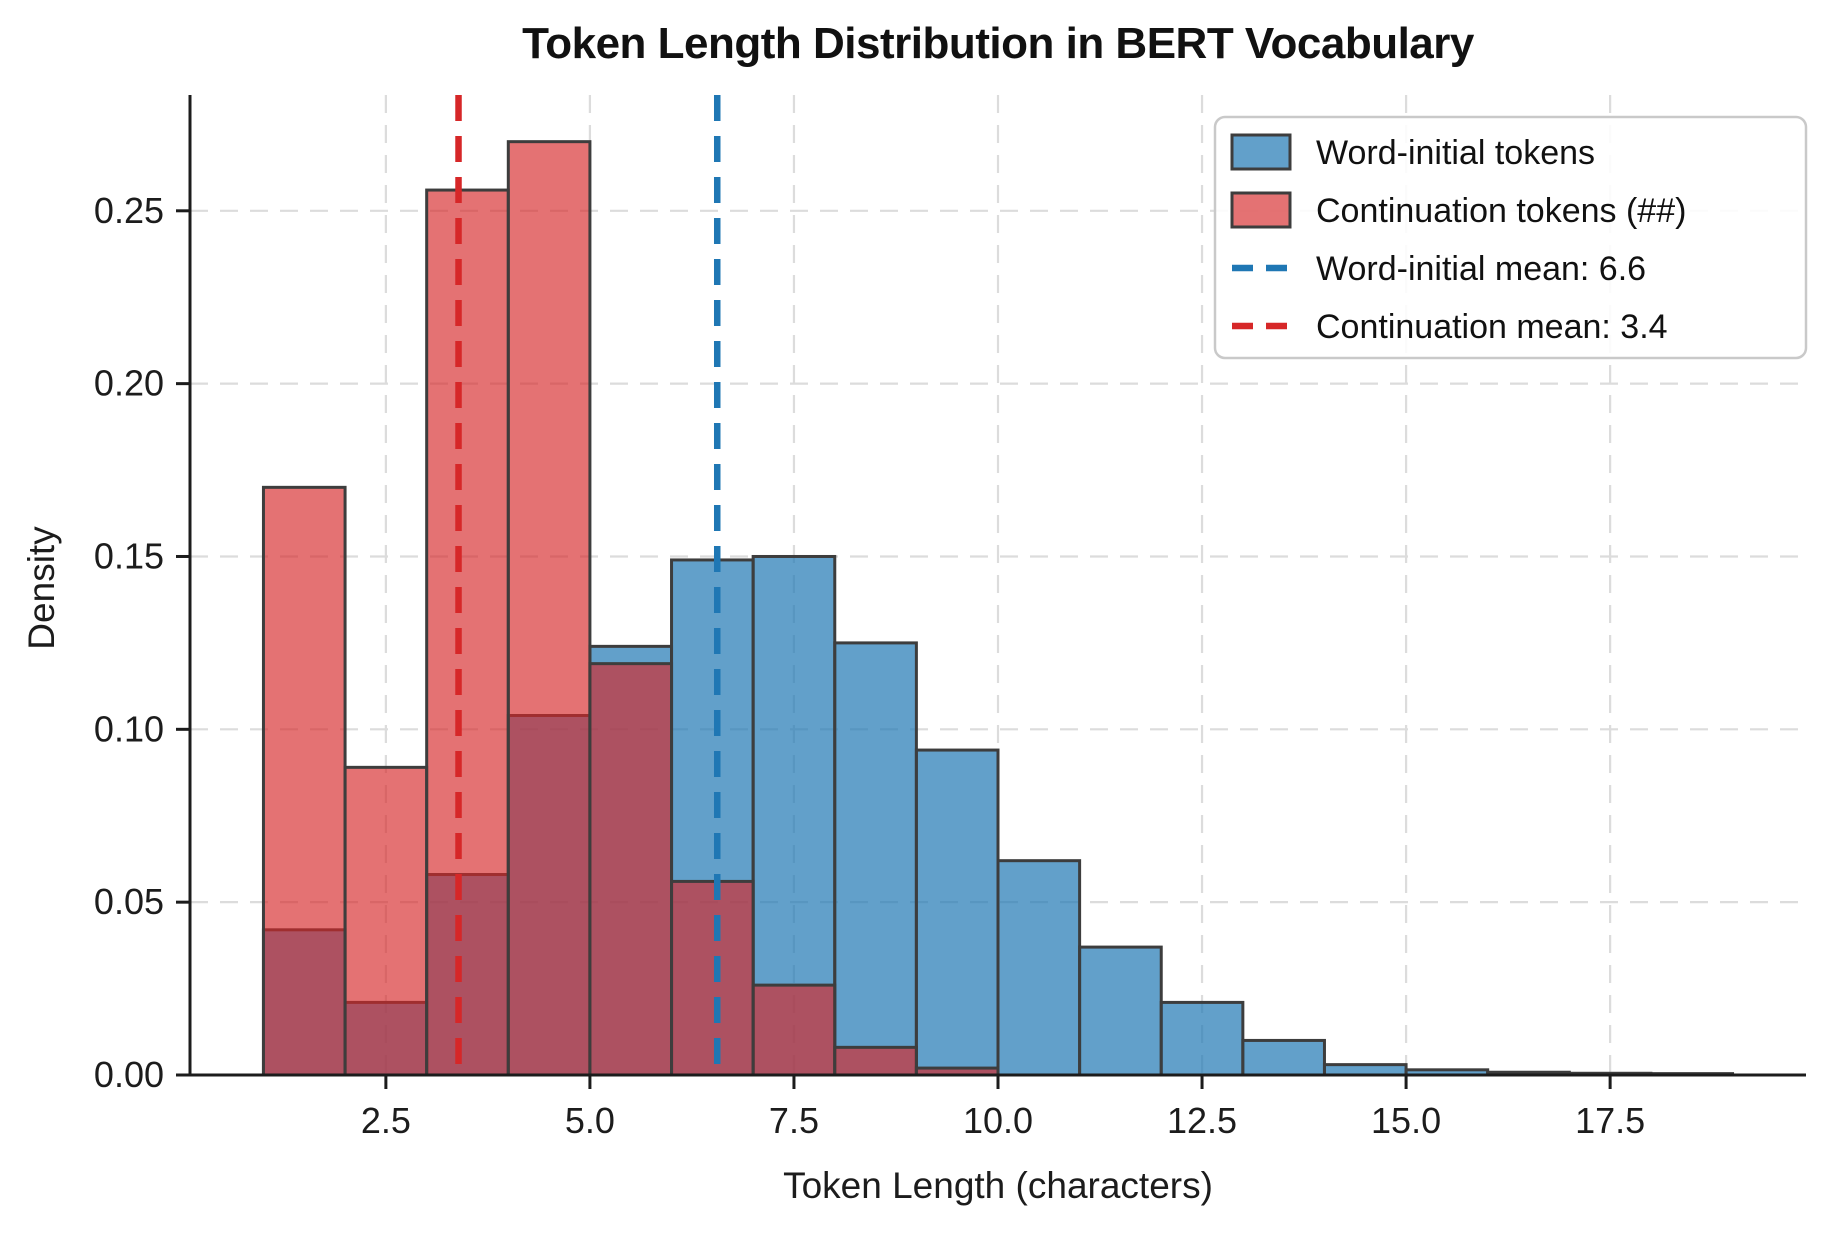  What do you see at coordinates (1481, 269) in the screenshot?
I see `legend-item-word-initial-mean-label: Word-initial mean: 6.6` at bounding box center [1481, 269].